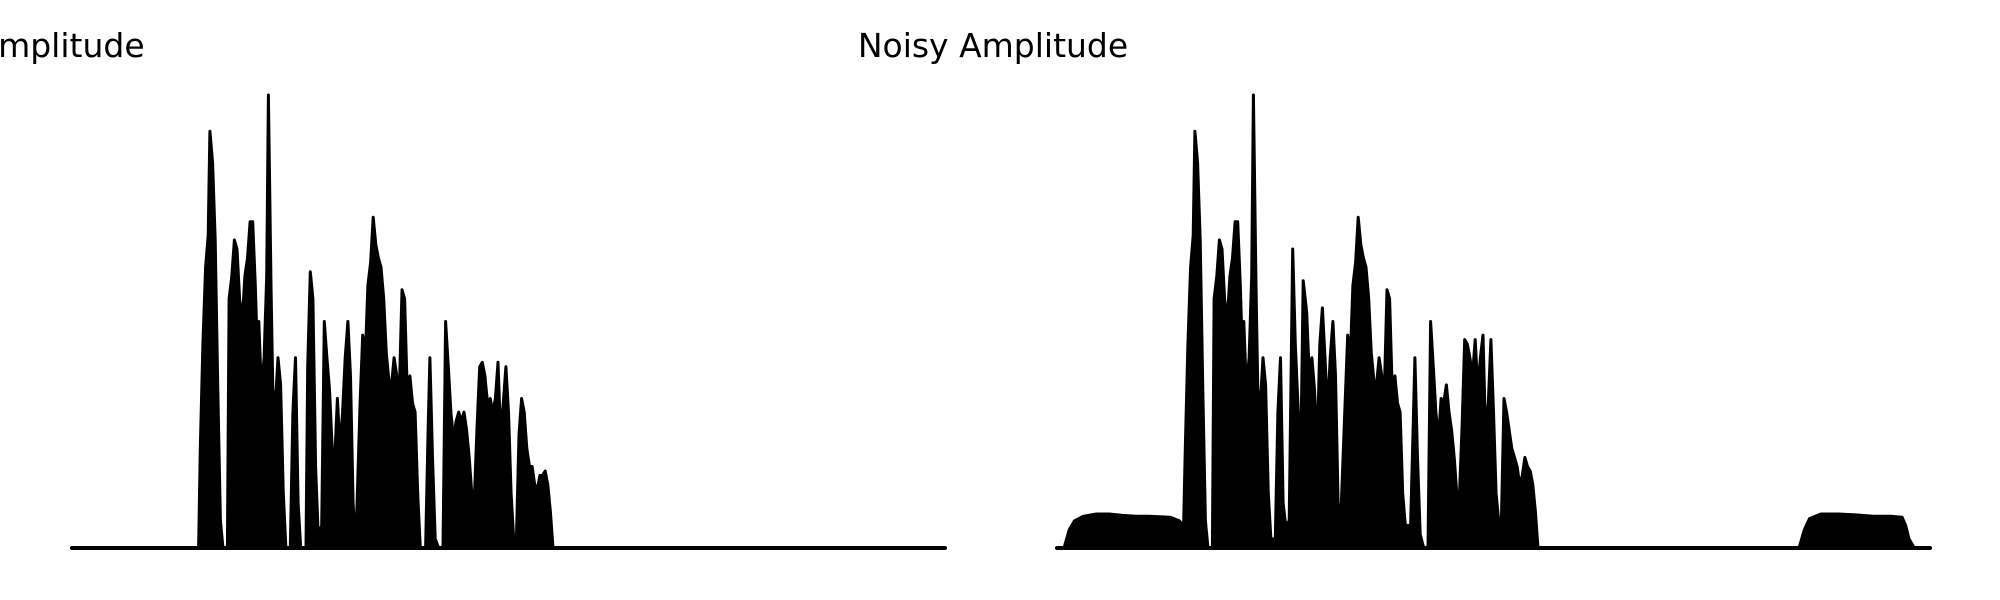 This screenshot has width=2000, height=600. Describe the element at coordinates (72, 45) in the screenshot. I see `clean-amplitude-title: Clean Amplitude` at that location.